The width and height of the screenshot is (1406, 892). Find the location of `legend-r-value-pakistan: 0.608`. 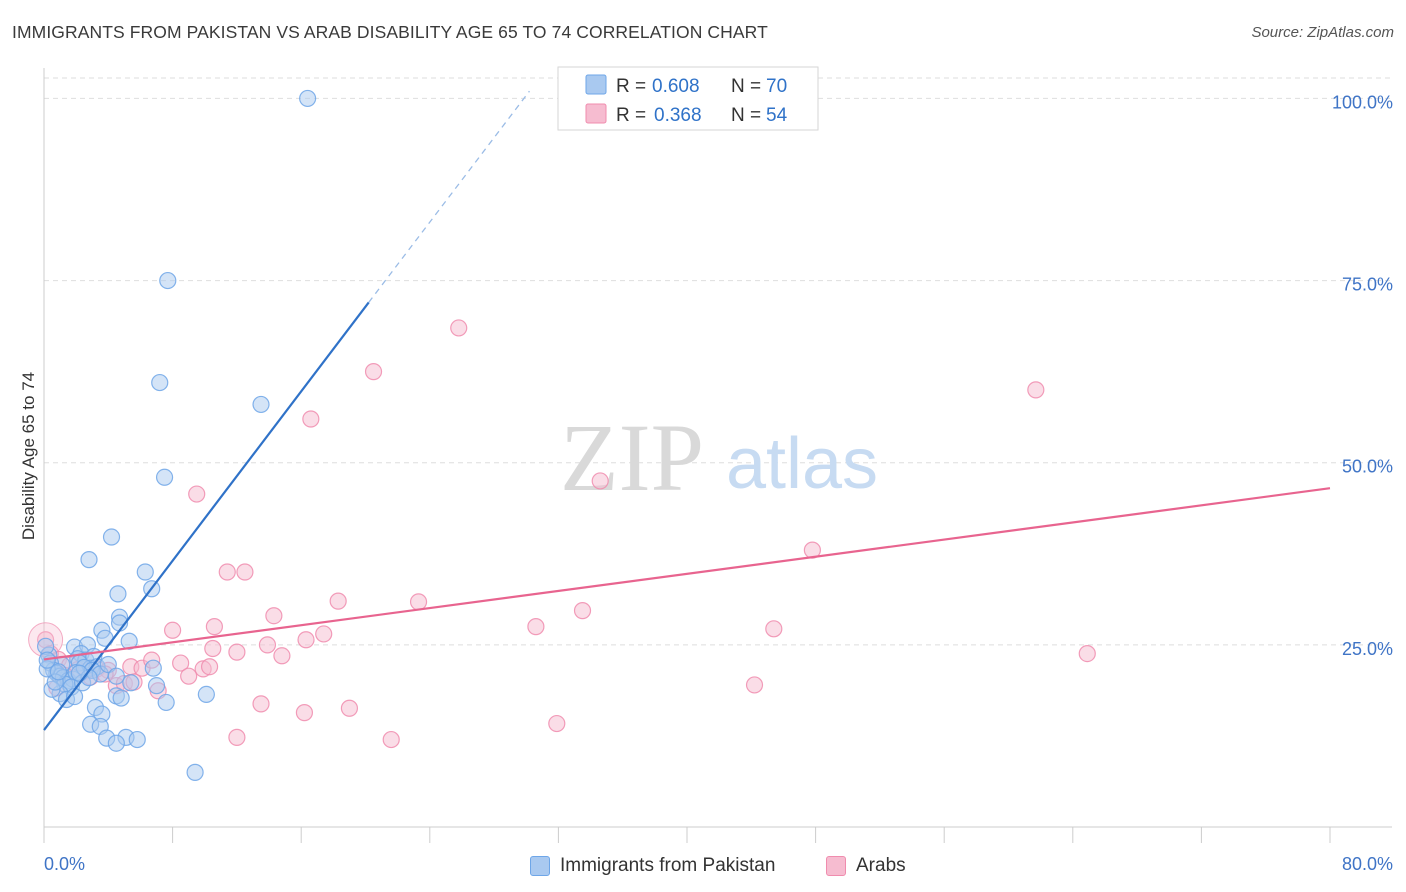

legend-r-value-pakistan: 0.608 is located at coordinates (676, 86).